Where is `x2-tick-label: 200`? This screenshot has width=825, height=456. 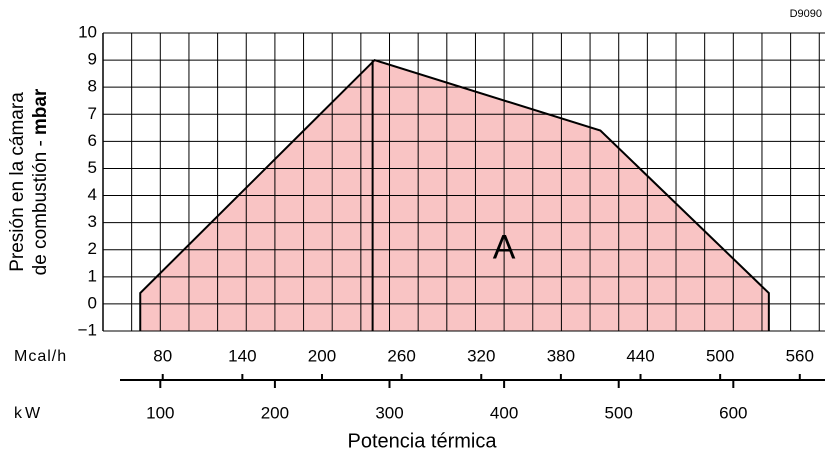 x2-tick-label: 200 is located at coordinates (322, 355).